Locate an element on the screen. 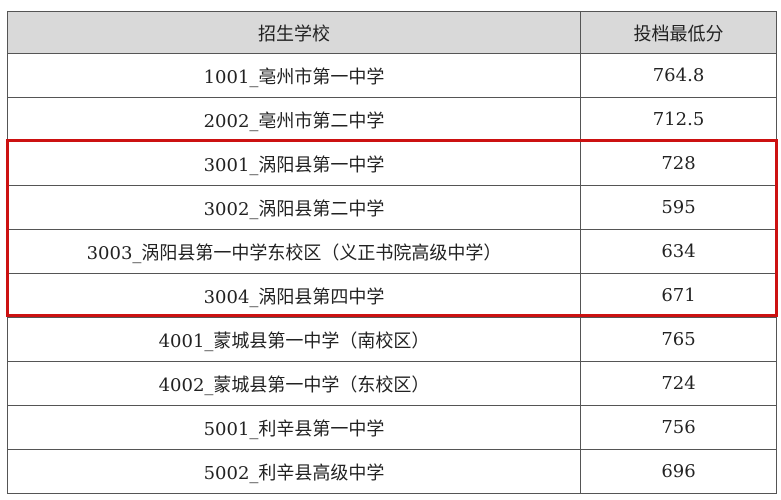 This screenshot has width=781, height=500. table-row: 3001_涡阳县第一中学 728 is located at coordinates (392, 163).